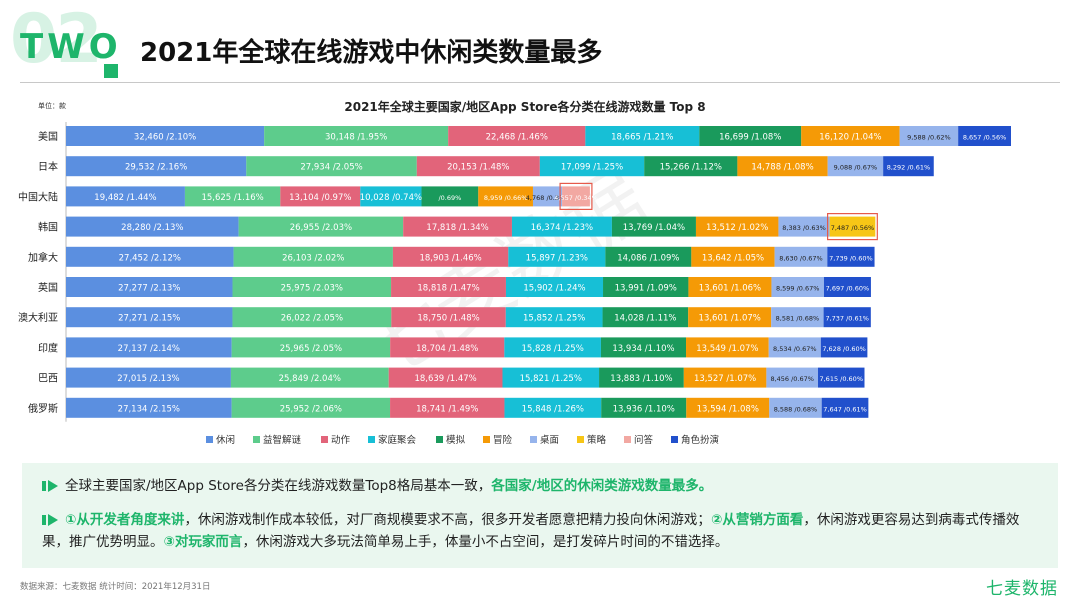 Image resolution: width=1080 pixels, height=605 pixels. Describe the element at coordinates (457, 228) in the screenshot. I see `data-label: 17,818 /1.34%` at that location.